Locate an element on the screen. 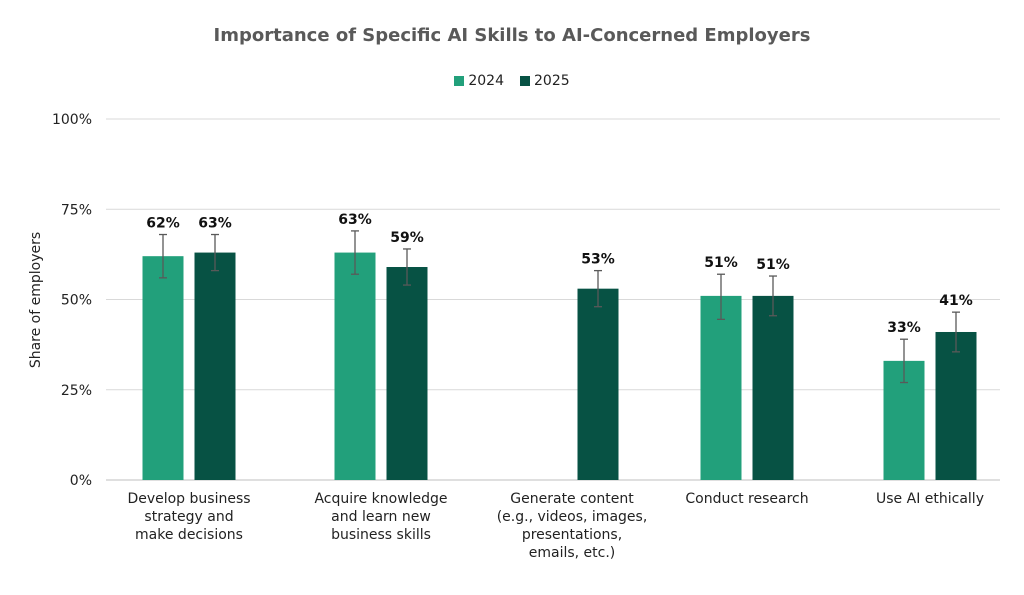 This screenshot has width=1024, height=595. category-label-line: Use AI ethically is located at coordinates (930, 499).